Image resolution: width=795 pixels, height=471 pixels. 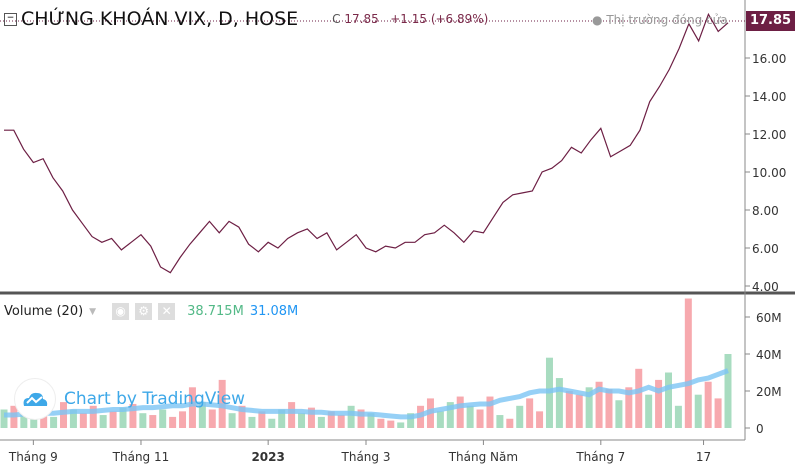 What do you see at coordinates (459, 19) in the screenshot?
I see `change-pct: (+6.89%)` at bounding box center [459, 19].